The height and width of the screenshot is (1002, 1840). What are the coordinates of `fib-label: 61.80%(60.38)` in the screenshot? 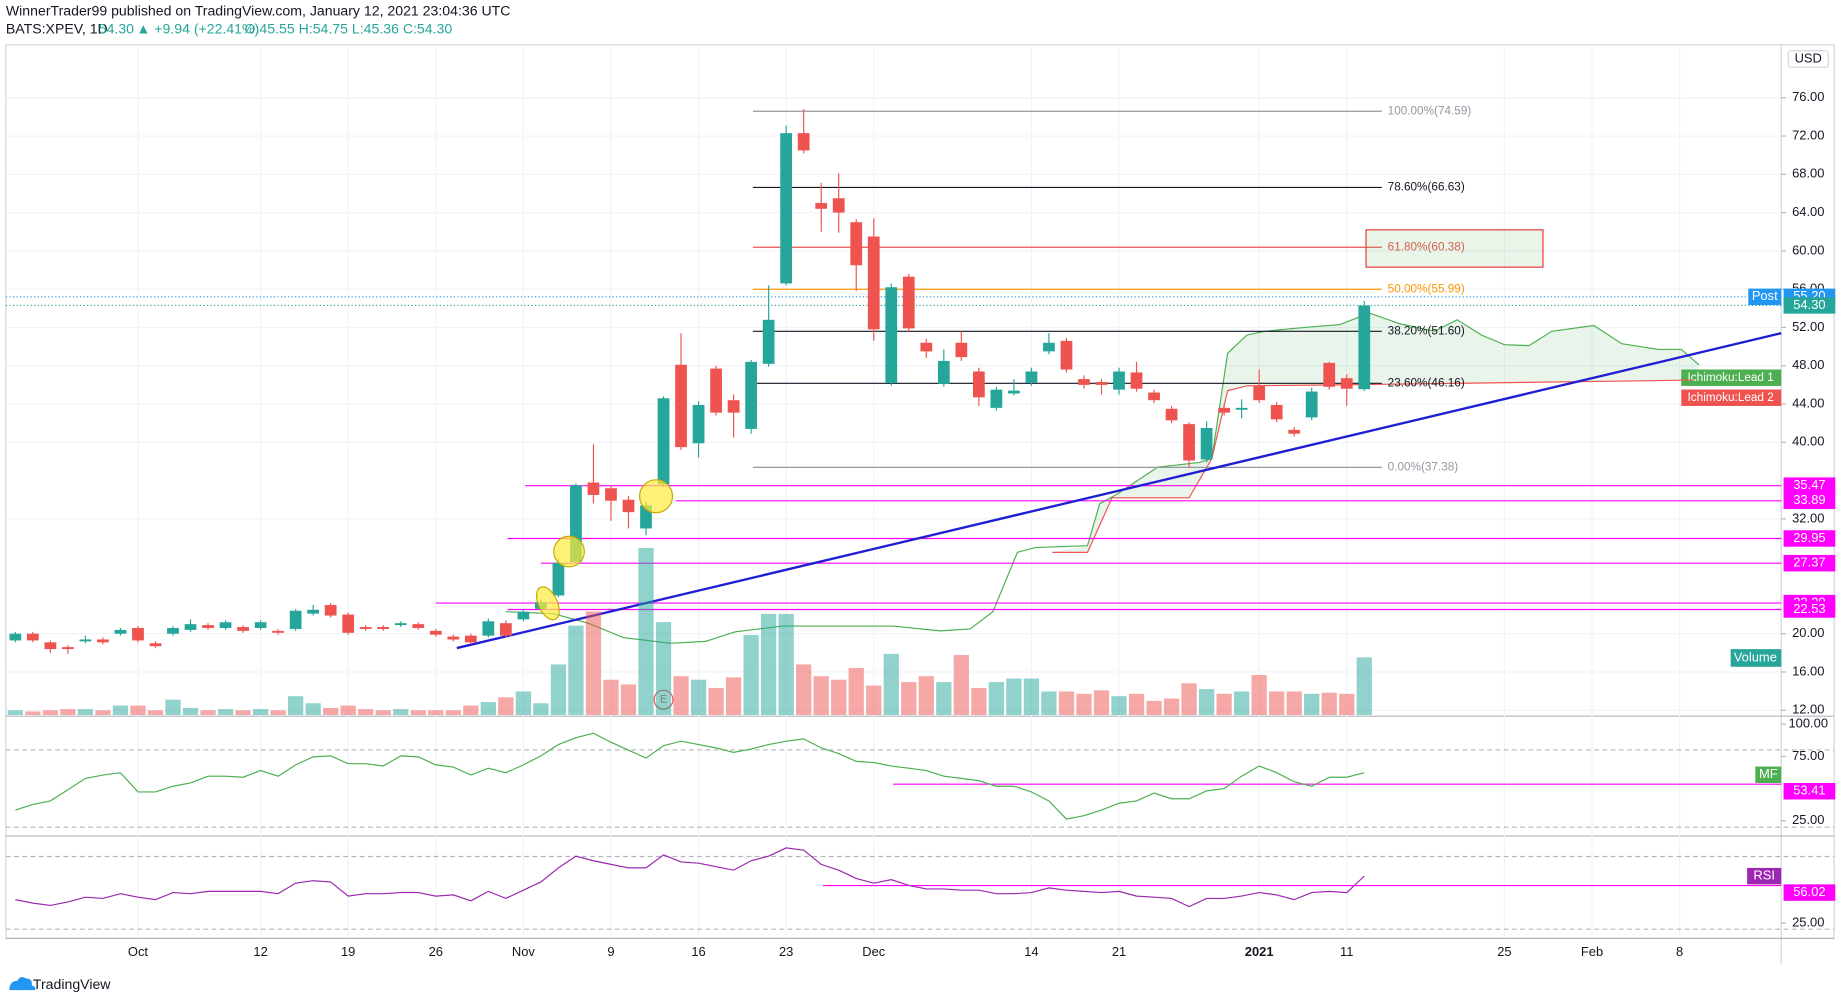 It's located at (1426, 246).